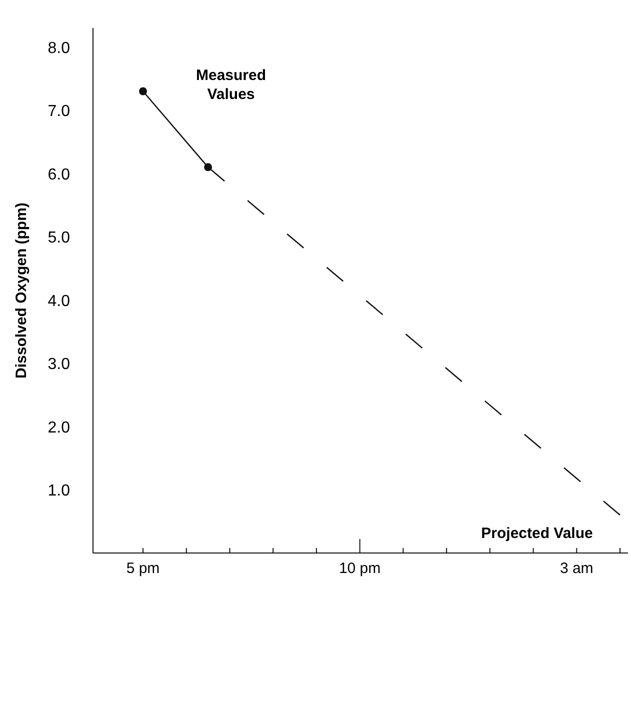 The image size is (631, 701). What do you see at coordinates (59, 238) in the screenshot?
I see `y-tick-label: 5.0` at bounding box center [59, 238].